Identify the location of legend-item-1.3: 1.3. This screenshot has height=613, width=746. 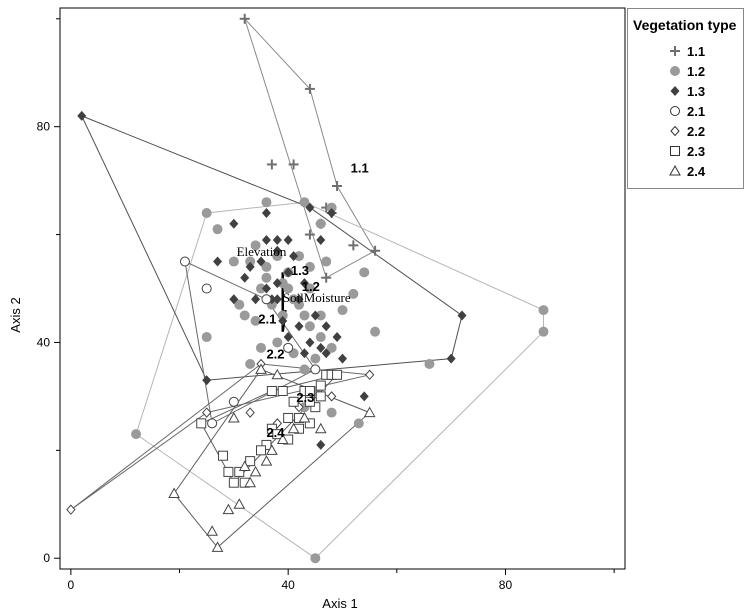
(686, 91).